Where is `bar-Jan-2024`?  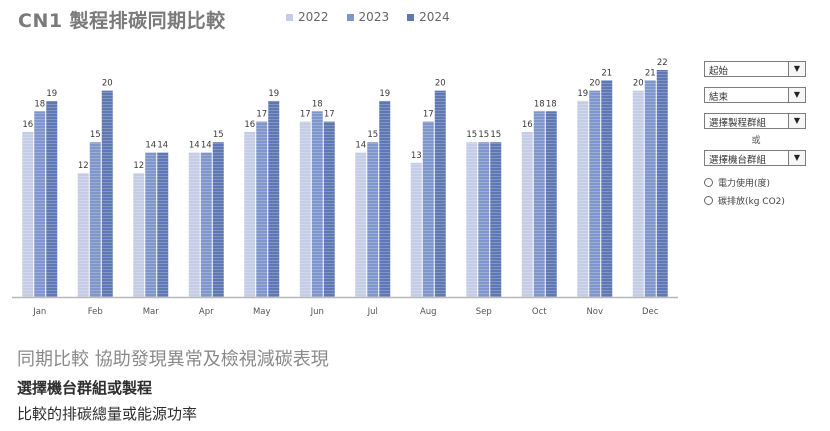 bar-Jan-2024 is located at coordinates (52, 198).